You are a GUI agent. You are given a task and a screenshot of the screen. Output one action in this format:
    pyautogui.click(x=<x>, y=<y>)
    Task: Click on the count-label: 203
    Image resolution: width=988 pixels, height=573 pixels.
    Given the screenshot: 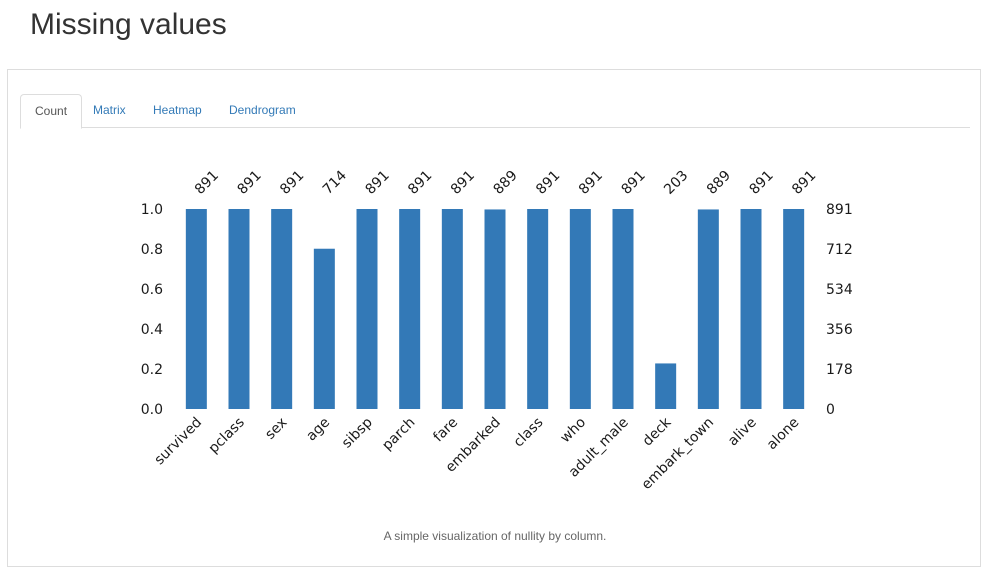 What is the action you would take?
    pyautogui.click(x=676, y=183)
    